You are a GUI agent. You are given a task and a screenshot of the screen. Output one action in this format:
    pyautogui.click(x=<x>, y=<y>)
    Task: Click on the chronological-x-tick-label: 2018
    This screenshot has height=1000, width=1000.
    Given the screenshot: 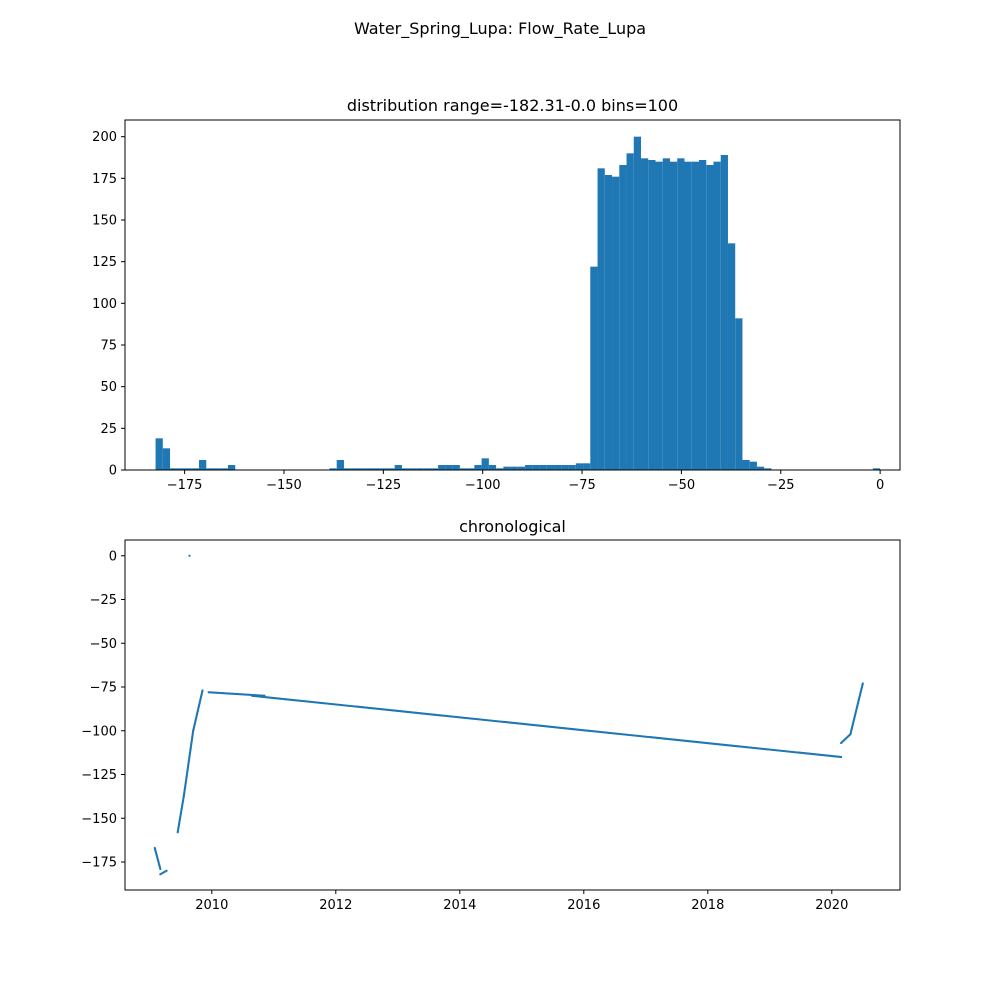 What is the action you would take?
    pyautogui.click(x=707, y=905)
    